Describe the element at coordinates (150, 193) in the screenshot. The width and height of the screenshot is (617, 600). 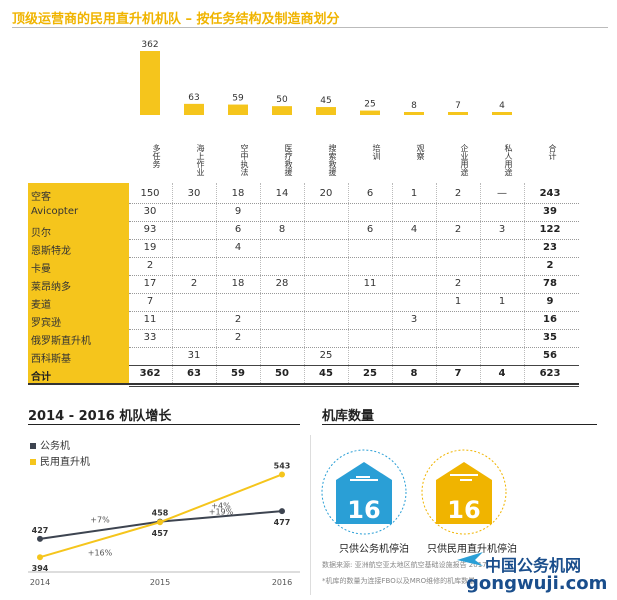
I see `table-cell: 150` at that location.